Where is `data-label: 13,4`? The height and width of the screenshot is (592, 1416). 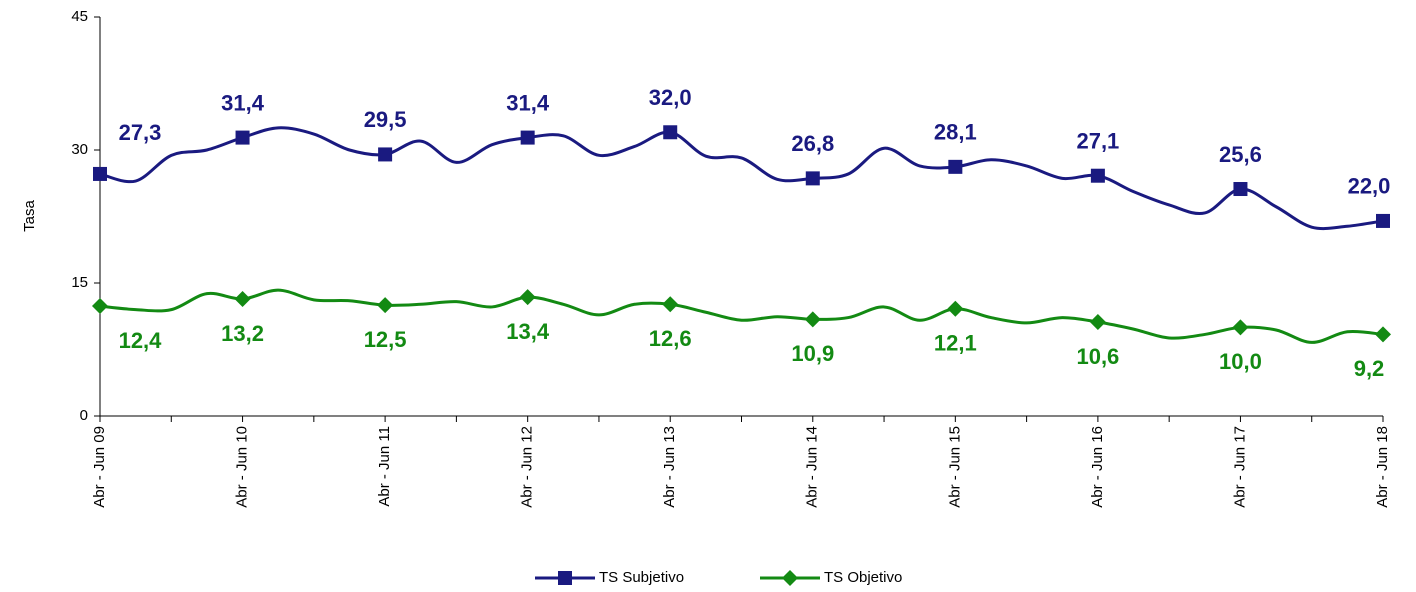
data-label: 13,4 is located at coordinates (528, 331).